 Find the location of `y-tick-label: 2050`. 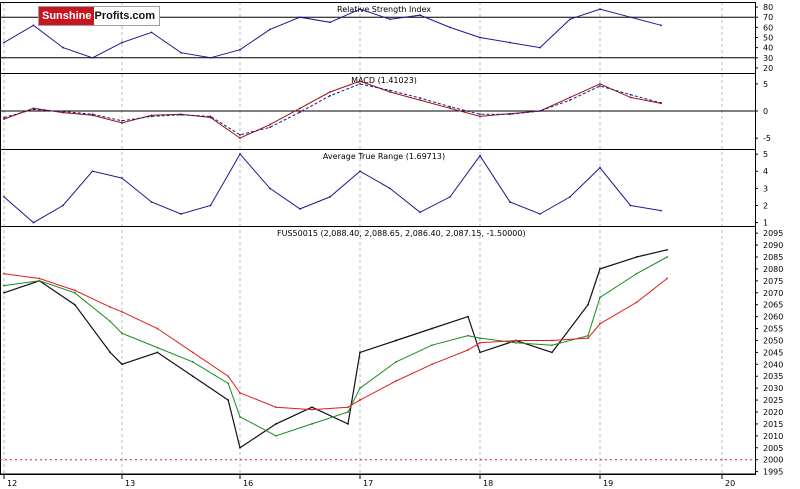

y-tick-label: 2050 is located at coordinates (773, 340).